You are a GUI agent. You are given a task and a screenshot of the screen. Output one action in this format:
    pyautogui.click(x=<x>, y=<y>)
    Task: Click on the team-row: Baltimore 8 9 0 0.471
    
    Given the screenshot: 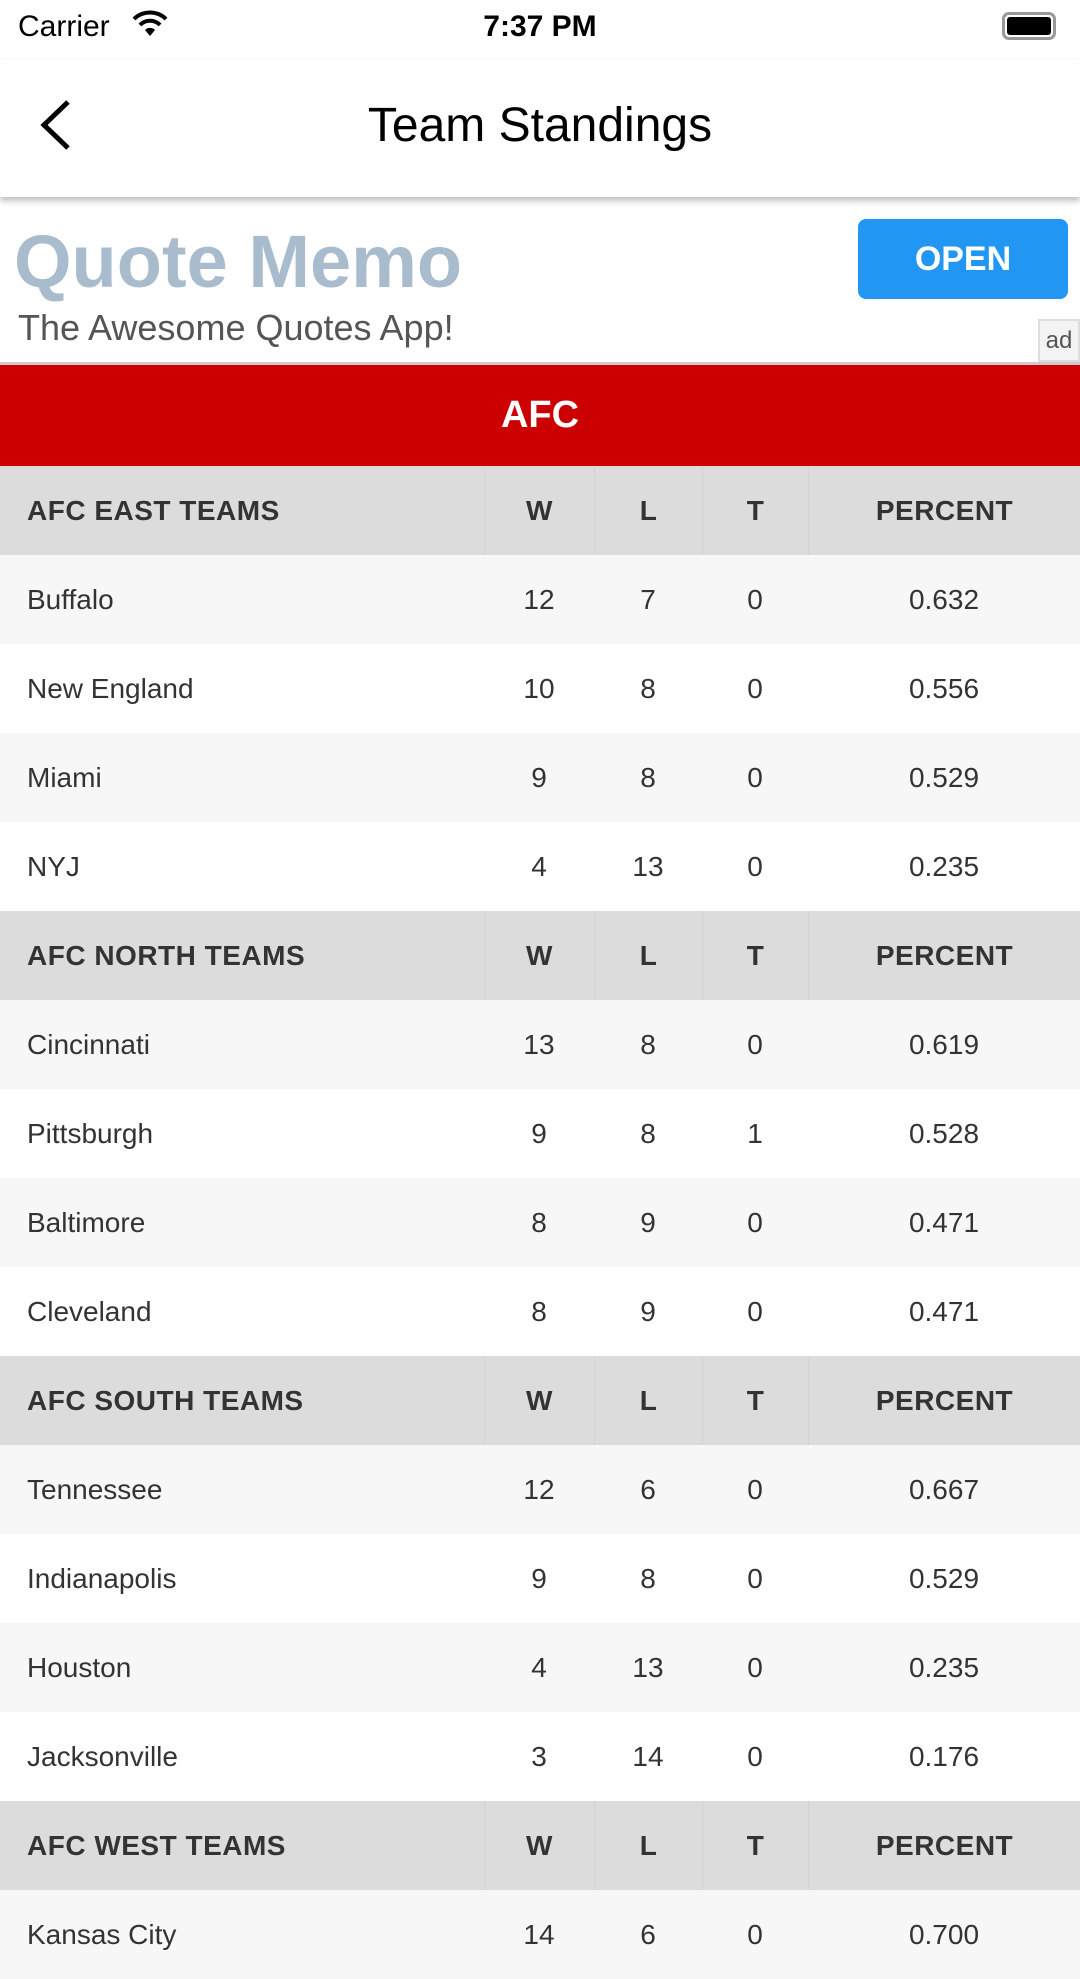 What is the action you would take?
    pyautogui.click(x=540, y=1222)
    